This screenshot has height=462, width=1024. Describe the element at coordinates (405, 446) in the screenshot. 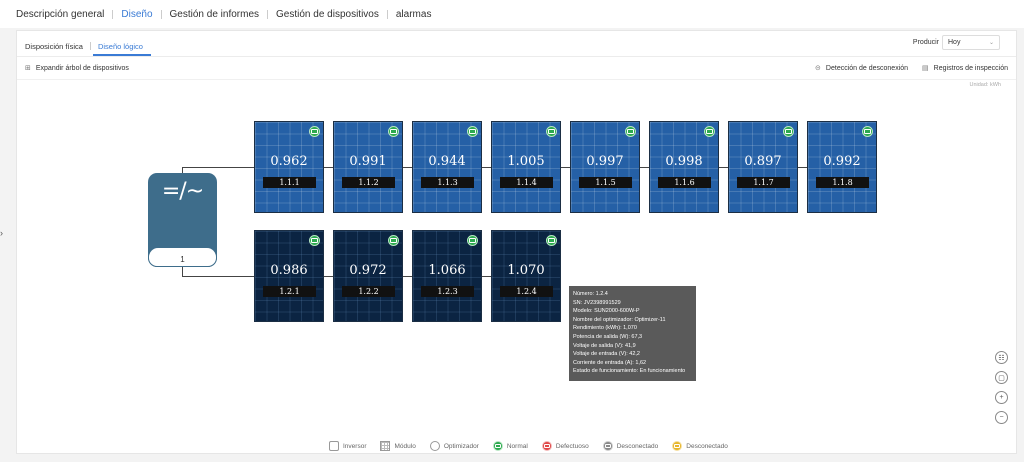

I see `legend-label: Módulo` at that location.